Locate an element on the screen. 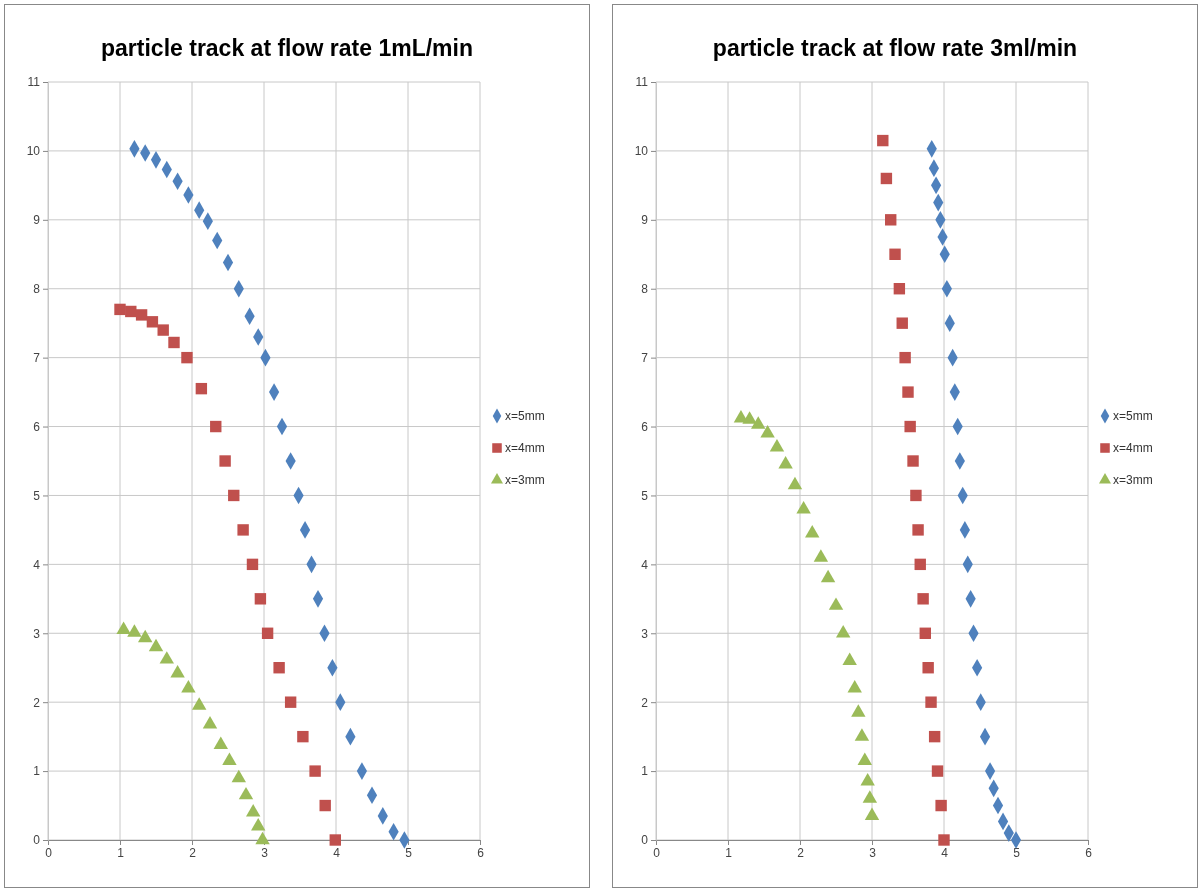  y-tick-label: 10 is located at coordinates (641, 151).